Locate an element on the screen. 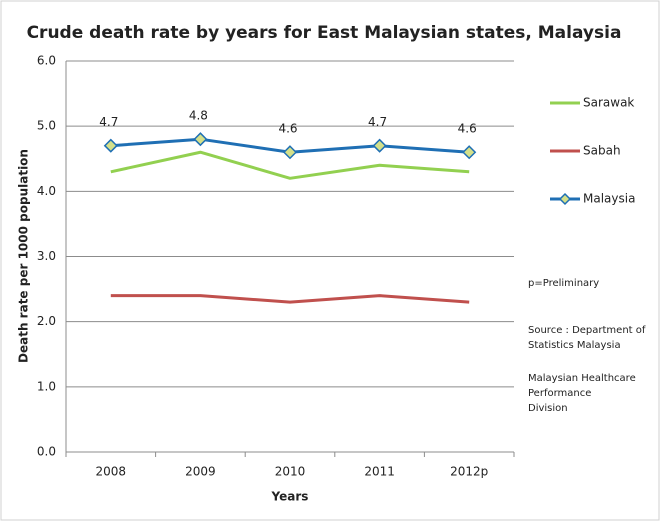 The height and width of the screenshot is (523, 662). x-tick-label: 2008 is located at coordinates (111, 472).